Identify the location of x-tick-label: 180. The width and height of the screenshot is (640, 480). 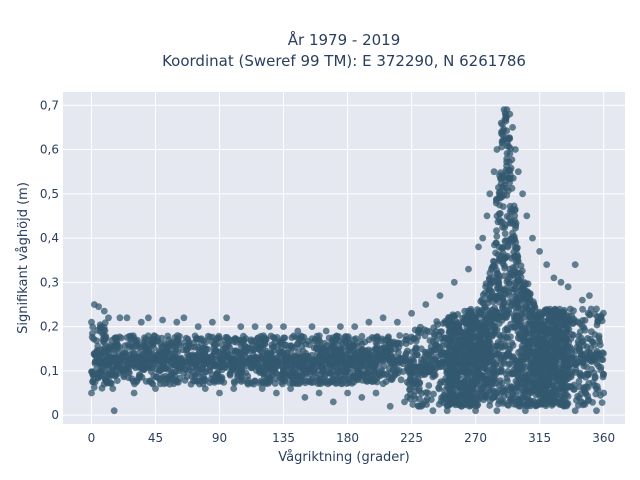
(347, 438).